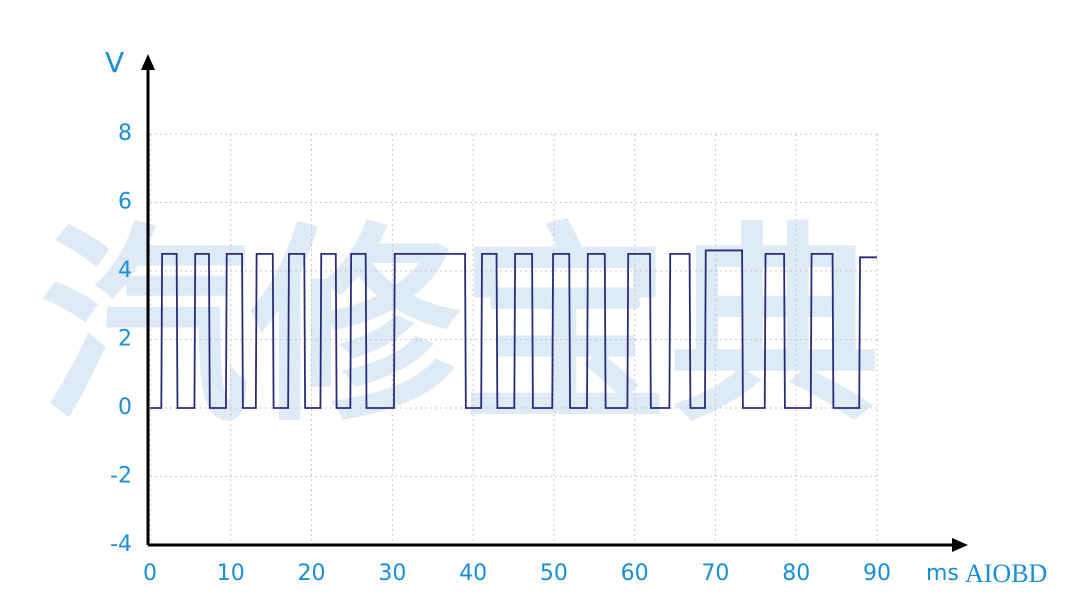 This screenshot has height=608, width=1080. Describe the element at coordinates (114, 62) in the screenshot. I see `y-axis-label: V` at that location.